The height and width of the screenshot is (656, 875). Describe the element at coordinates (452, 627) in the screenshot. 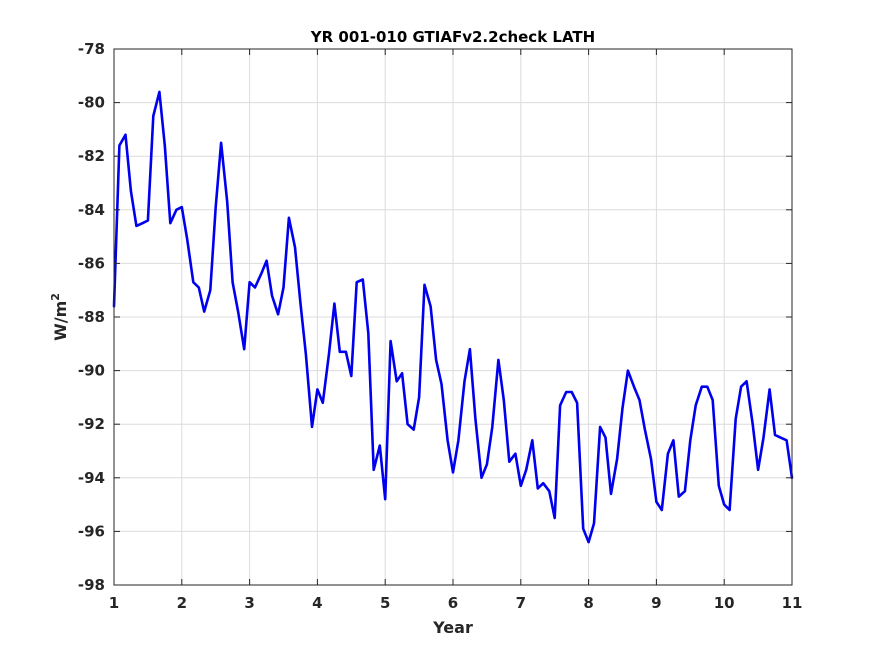

I see `x-axis-label: Year` at that location.